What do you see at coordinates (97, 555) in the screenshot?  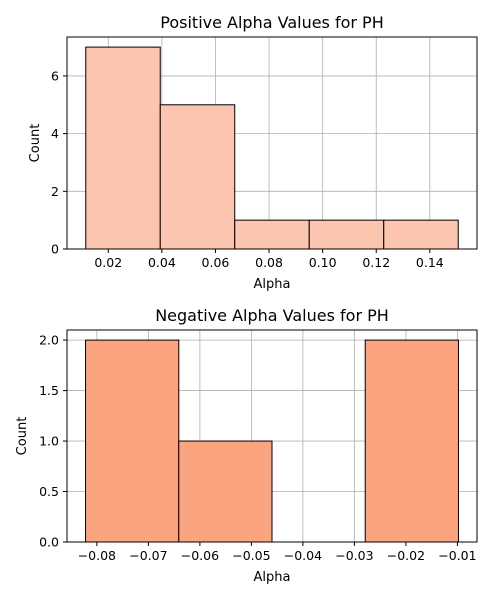 I see `chart2-xtick-label-0: −0.08` at bounding box center [97, 555].